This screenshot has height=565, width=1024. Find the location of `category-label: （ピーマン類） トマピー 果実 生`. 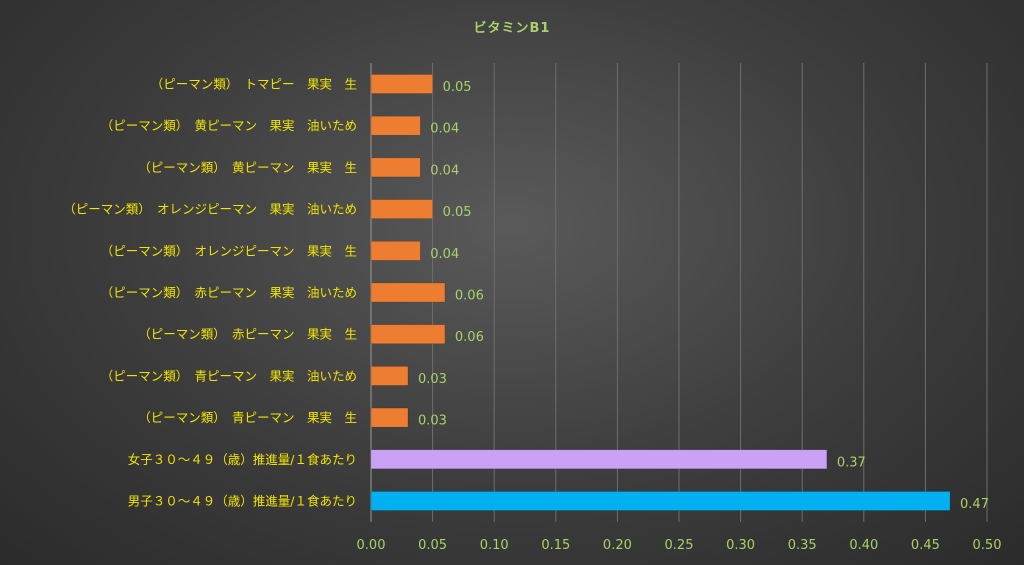

category-label: （ピーマン類） トマピー 果実 生 is located at coordinates (254, 84).